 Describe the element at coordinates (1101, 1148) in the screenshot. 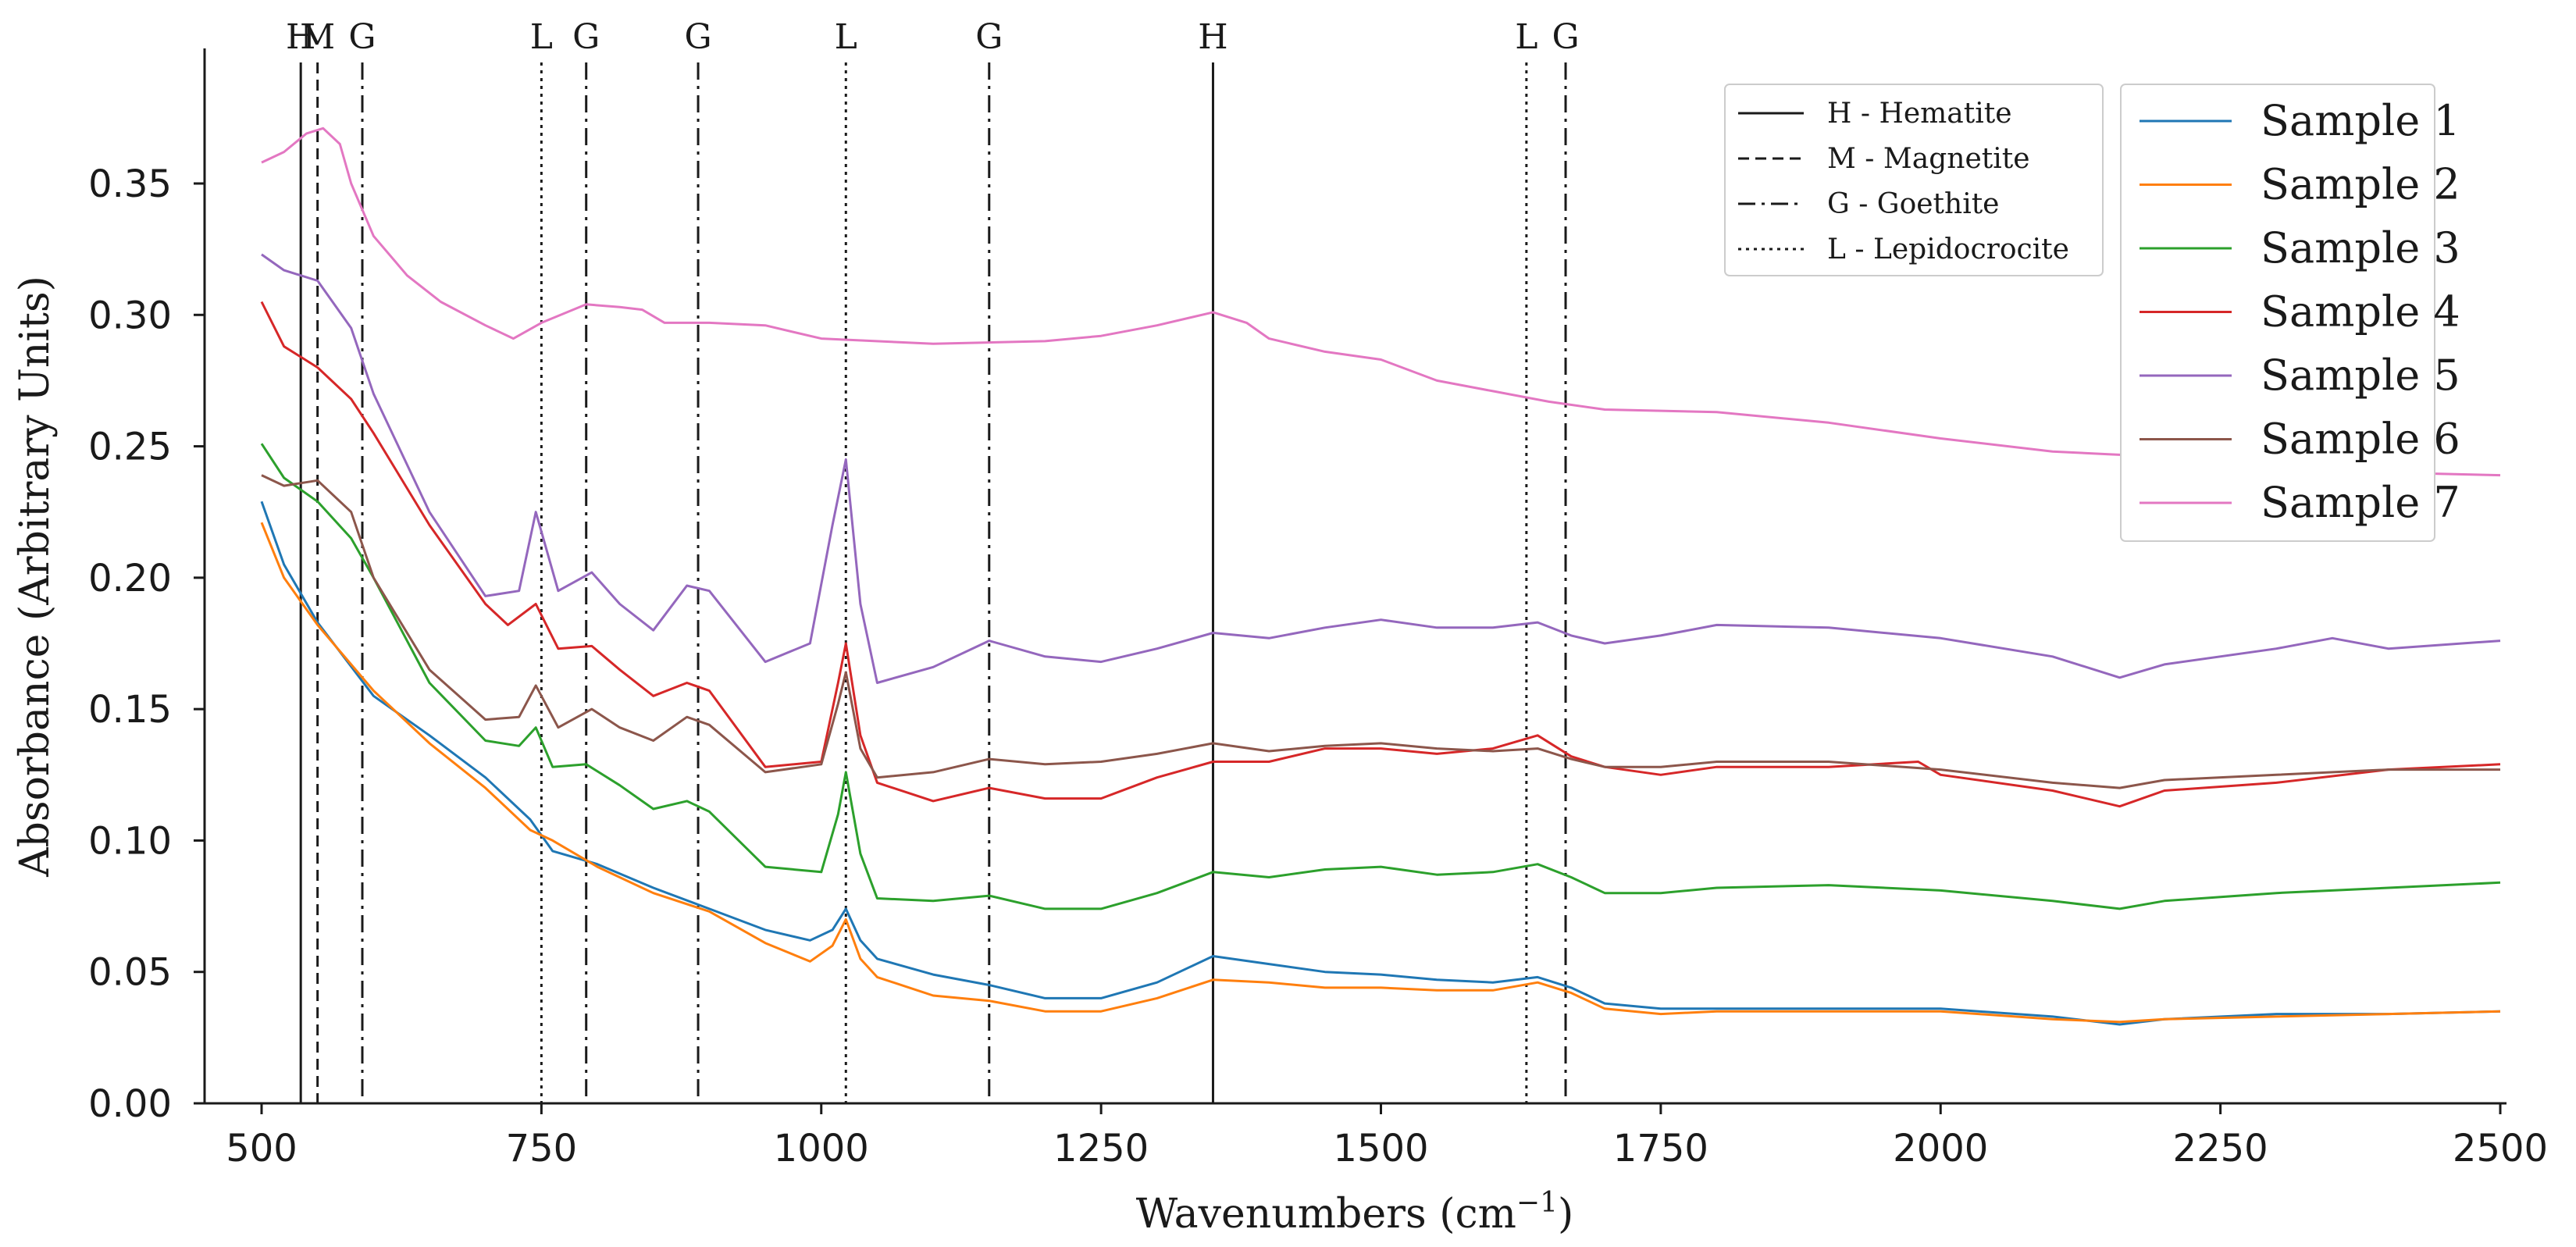

I see `x-tick-label: 1250` at that location.